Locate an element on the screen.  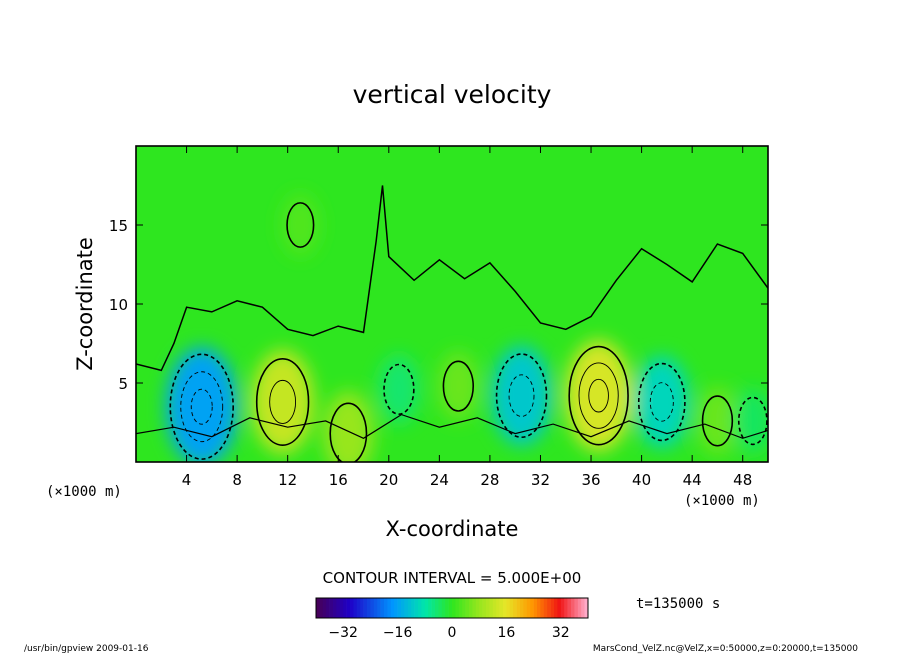
x-tick-label: 12 is located at coordinates (287, 480).